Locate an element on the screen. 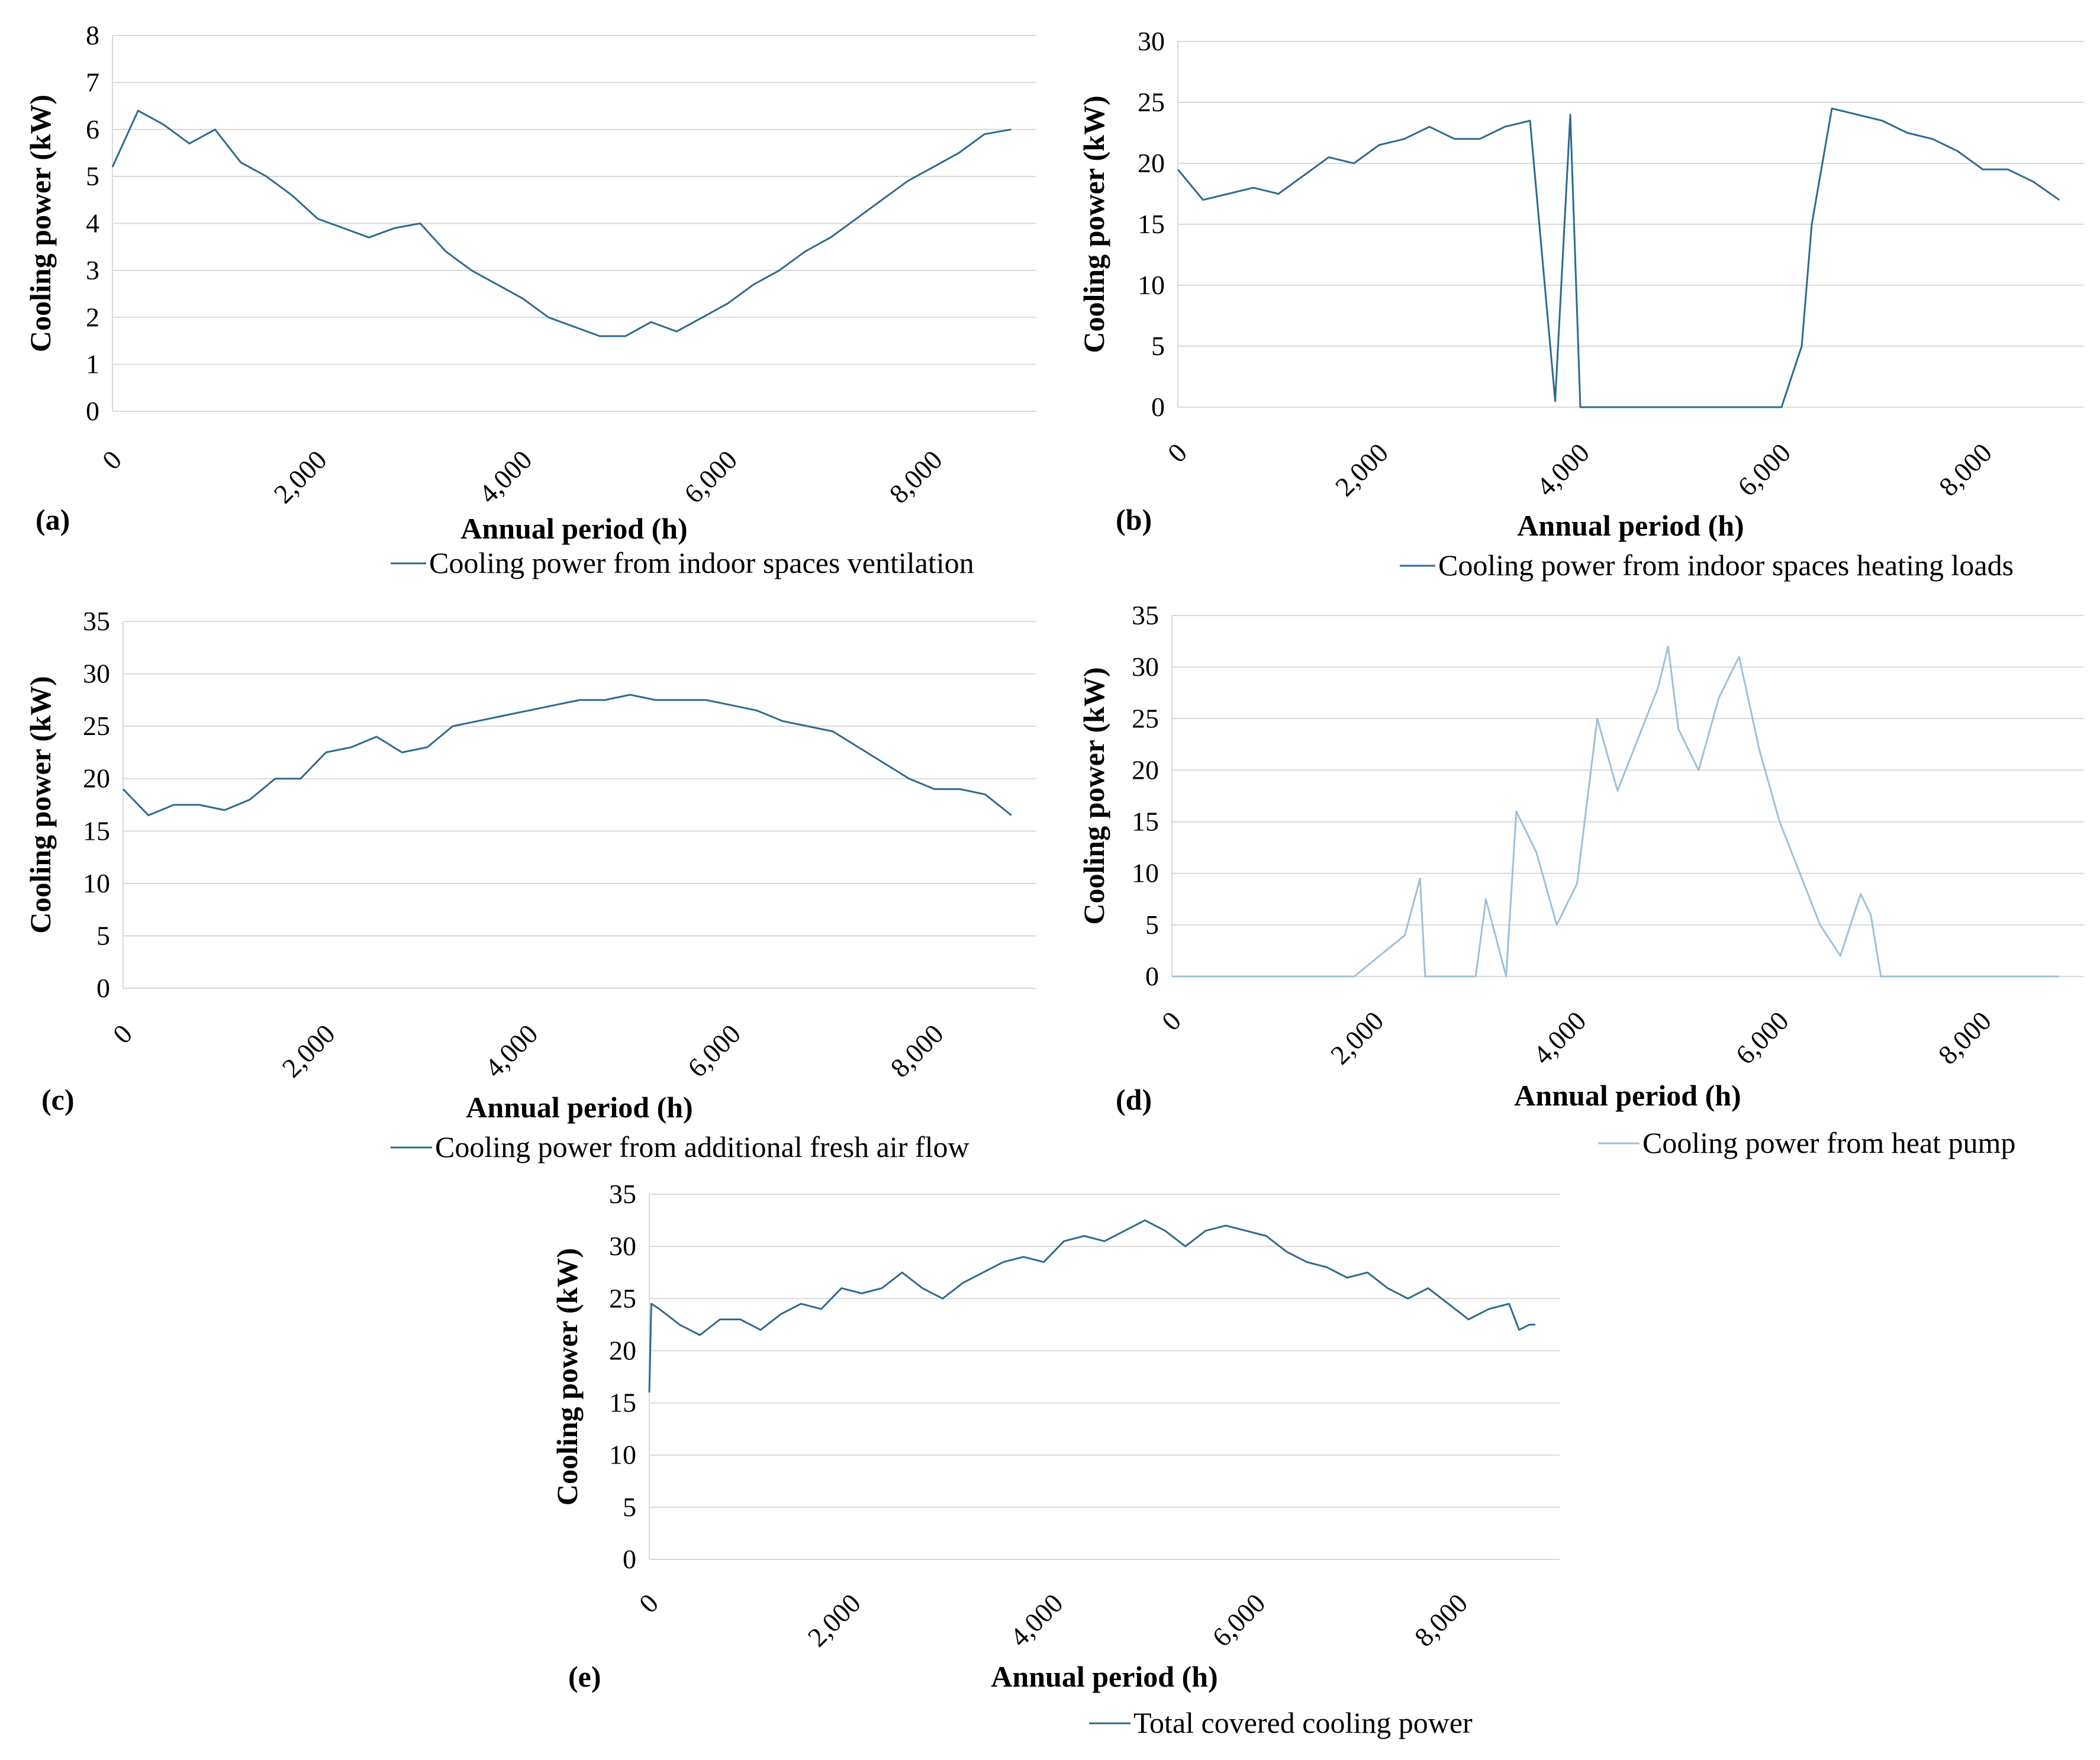 The image size is (2100, 1760). y-tick-label: 3 is located at coordinates (92, 270).